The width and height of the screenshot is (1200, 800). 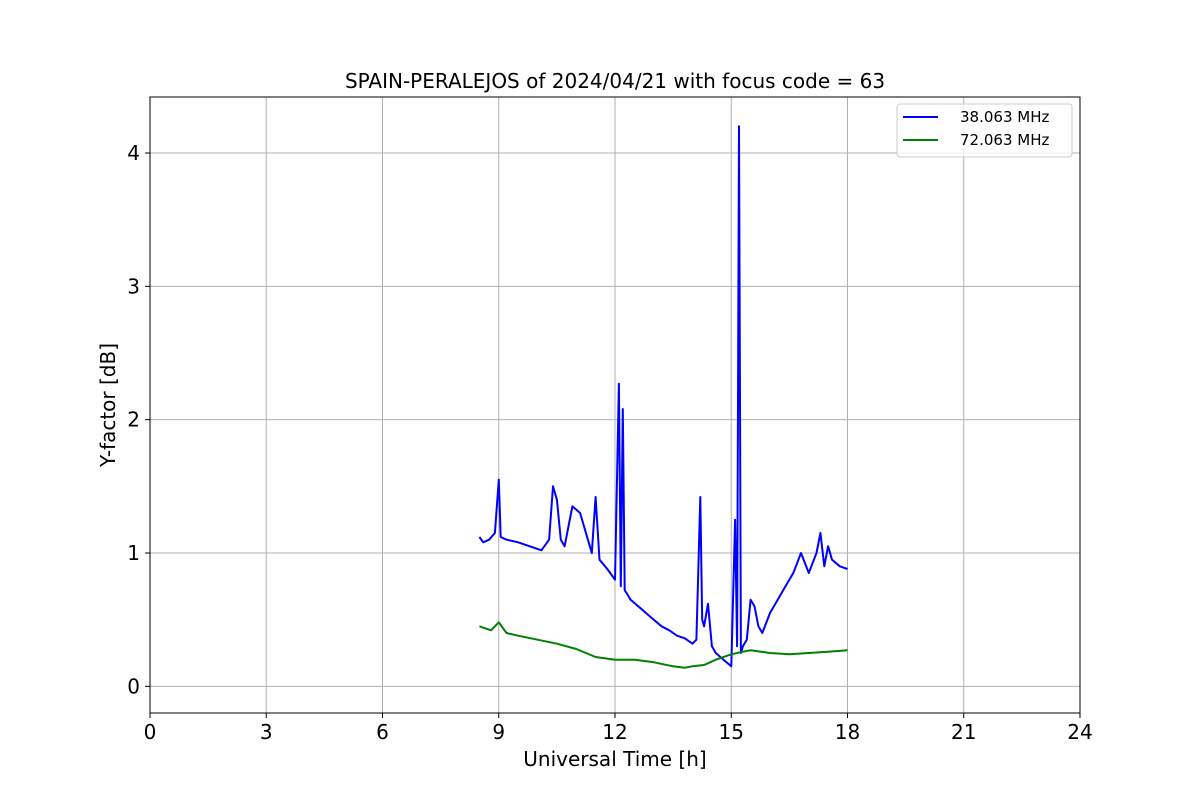 I want to click on x-tick-label: 0, so click(x=150, y=732).